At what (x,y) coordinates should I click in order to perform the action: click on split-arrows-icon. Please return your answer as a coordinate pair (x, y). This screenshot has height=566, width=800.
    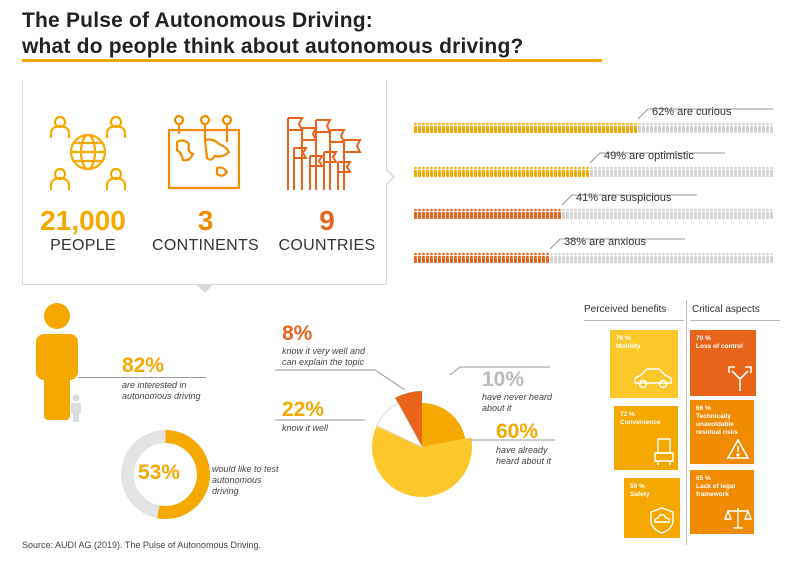
    Looking at the image, I should click on (740, 378).